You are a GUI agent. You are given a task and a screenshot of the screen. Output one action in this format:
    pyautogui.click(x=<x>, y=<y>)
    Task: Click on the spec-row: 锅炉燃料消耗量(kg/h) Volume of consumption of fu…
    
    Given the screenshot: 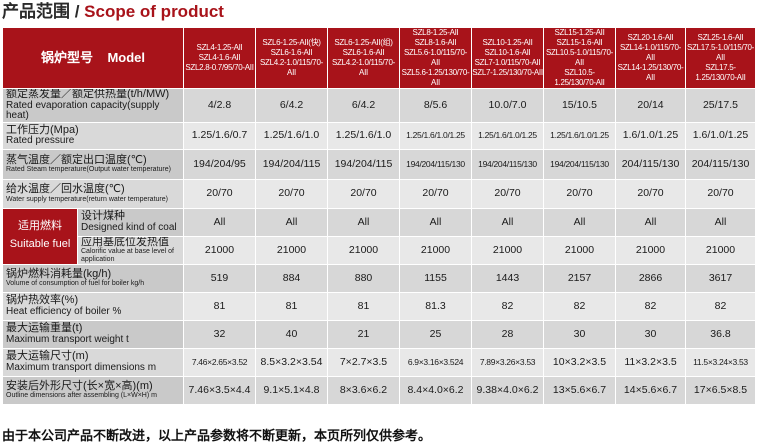 What is the action you would take?
    pyautogui.click(x=379, y=278)
    